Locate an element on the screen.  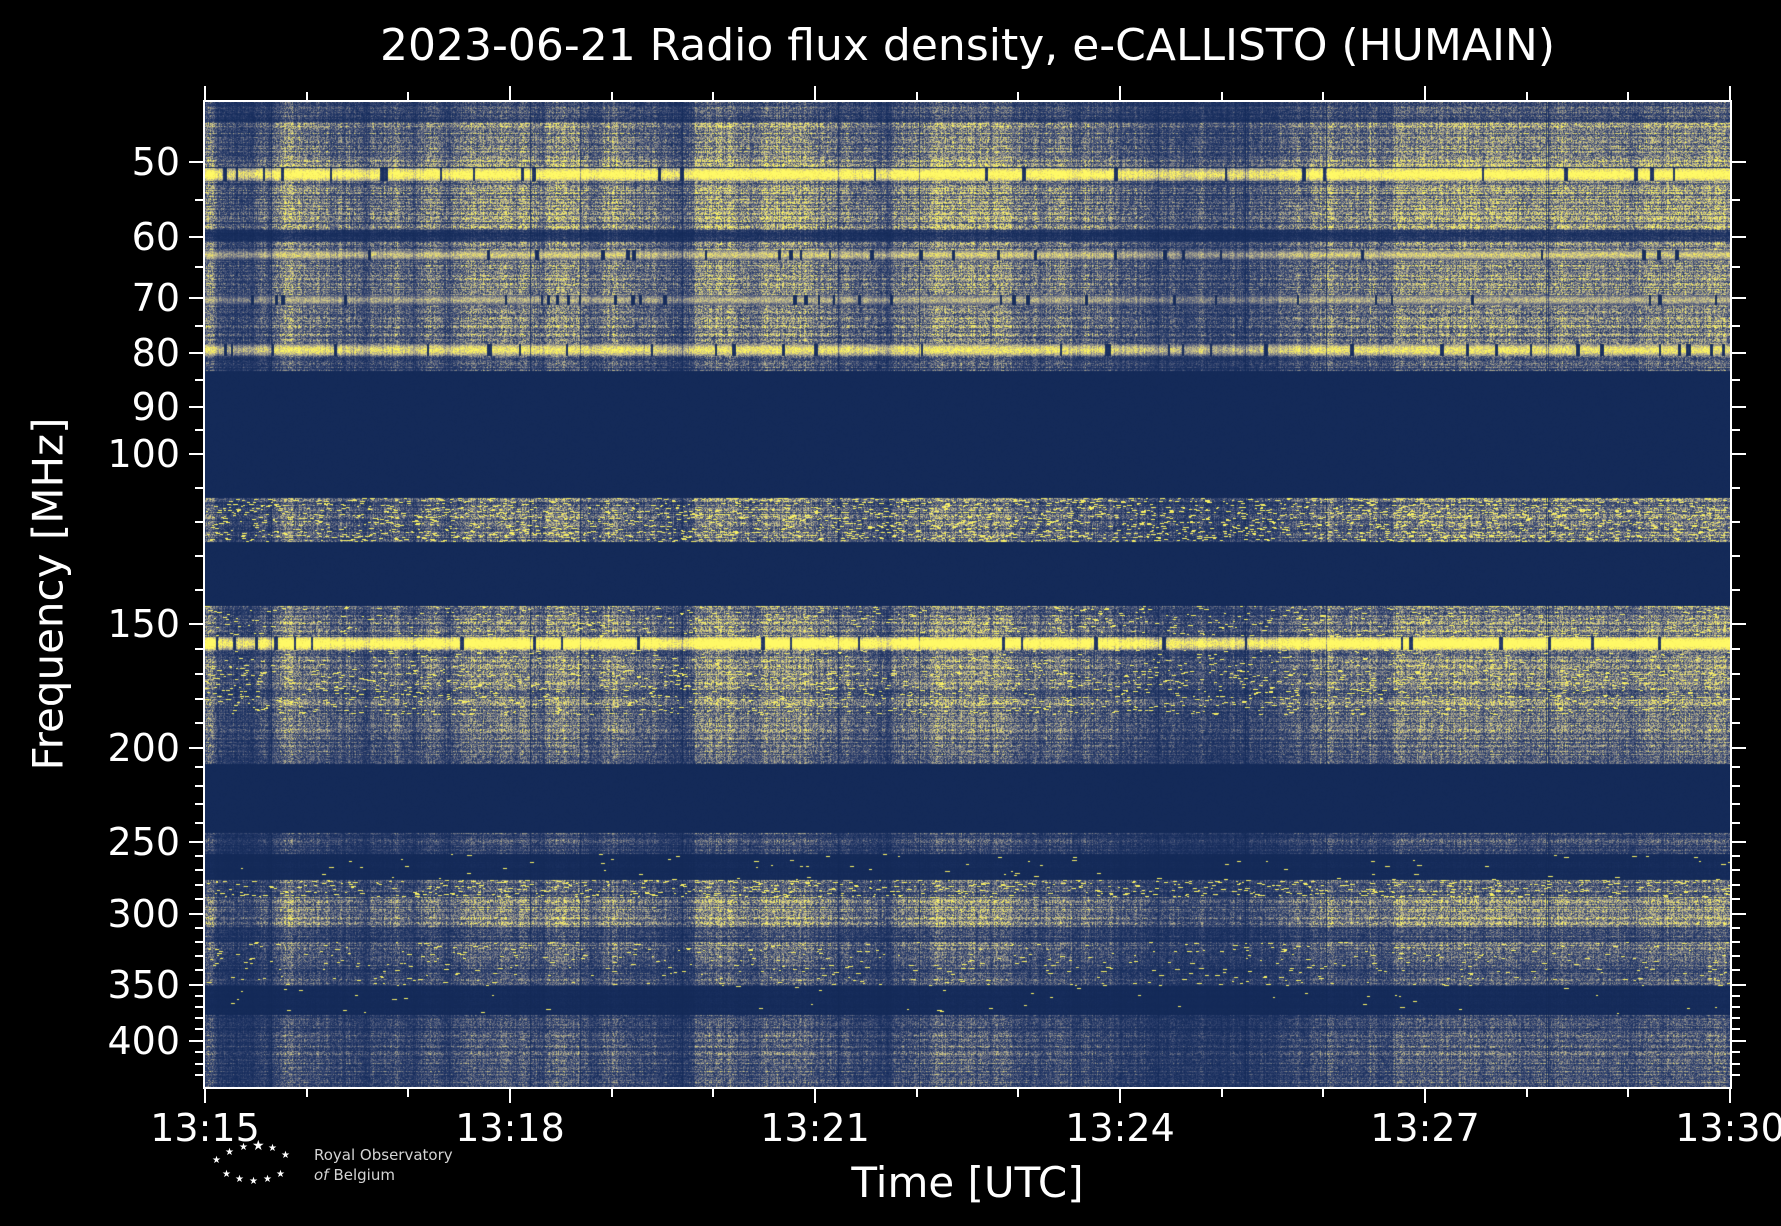
y-tick-label: 350 is located at coordinates (143, 985).